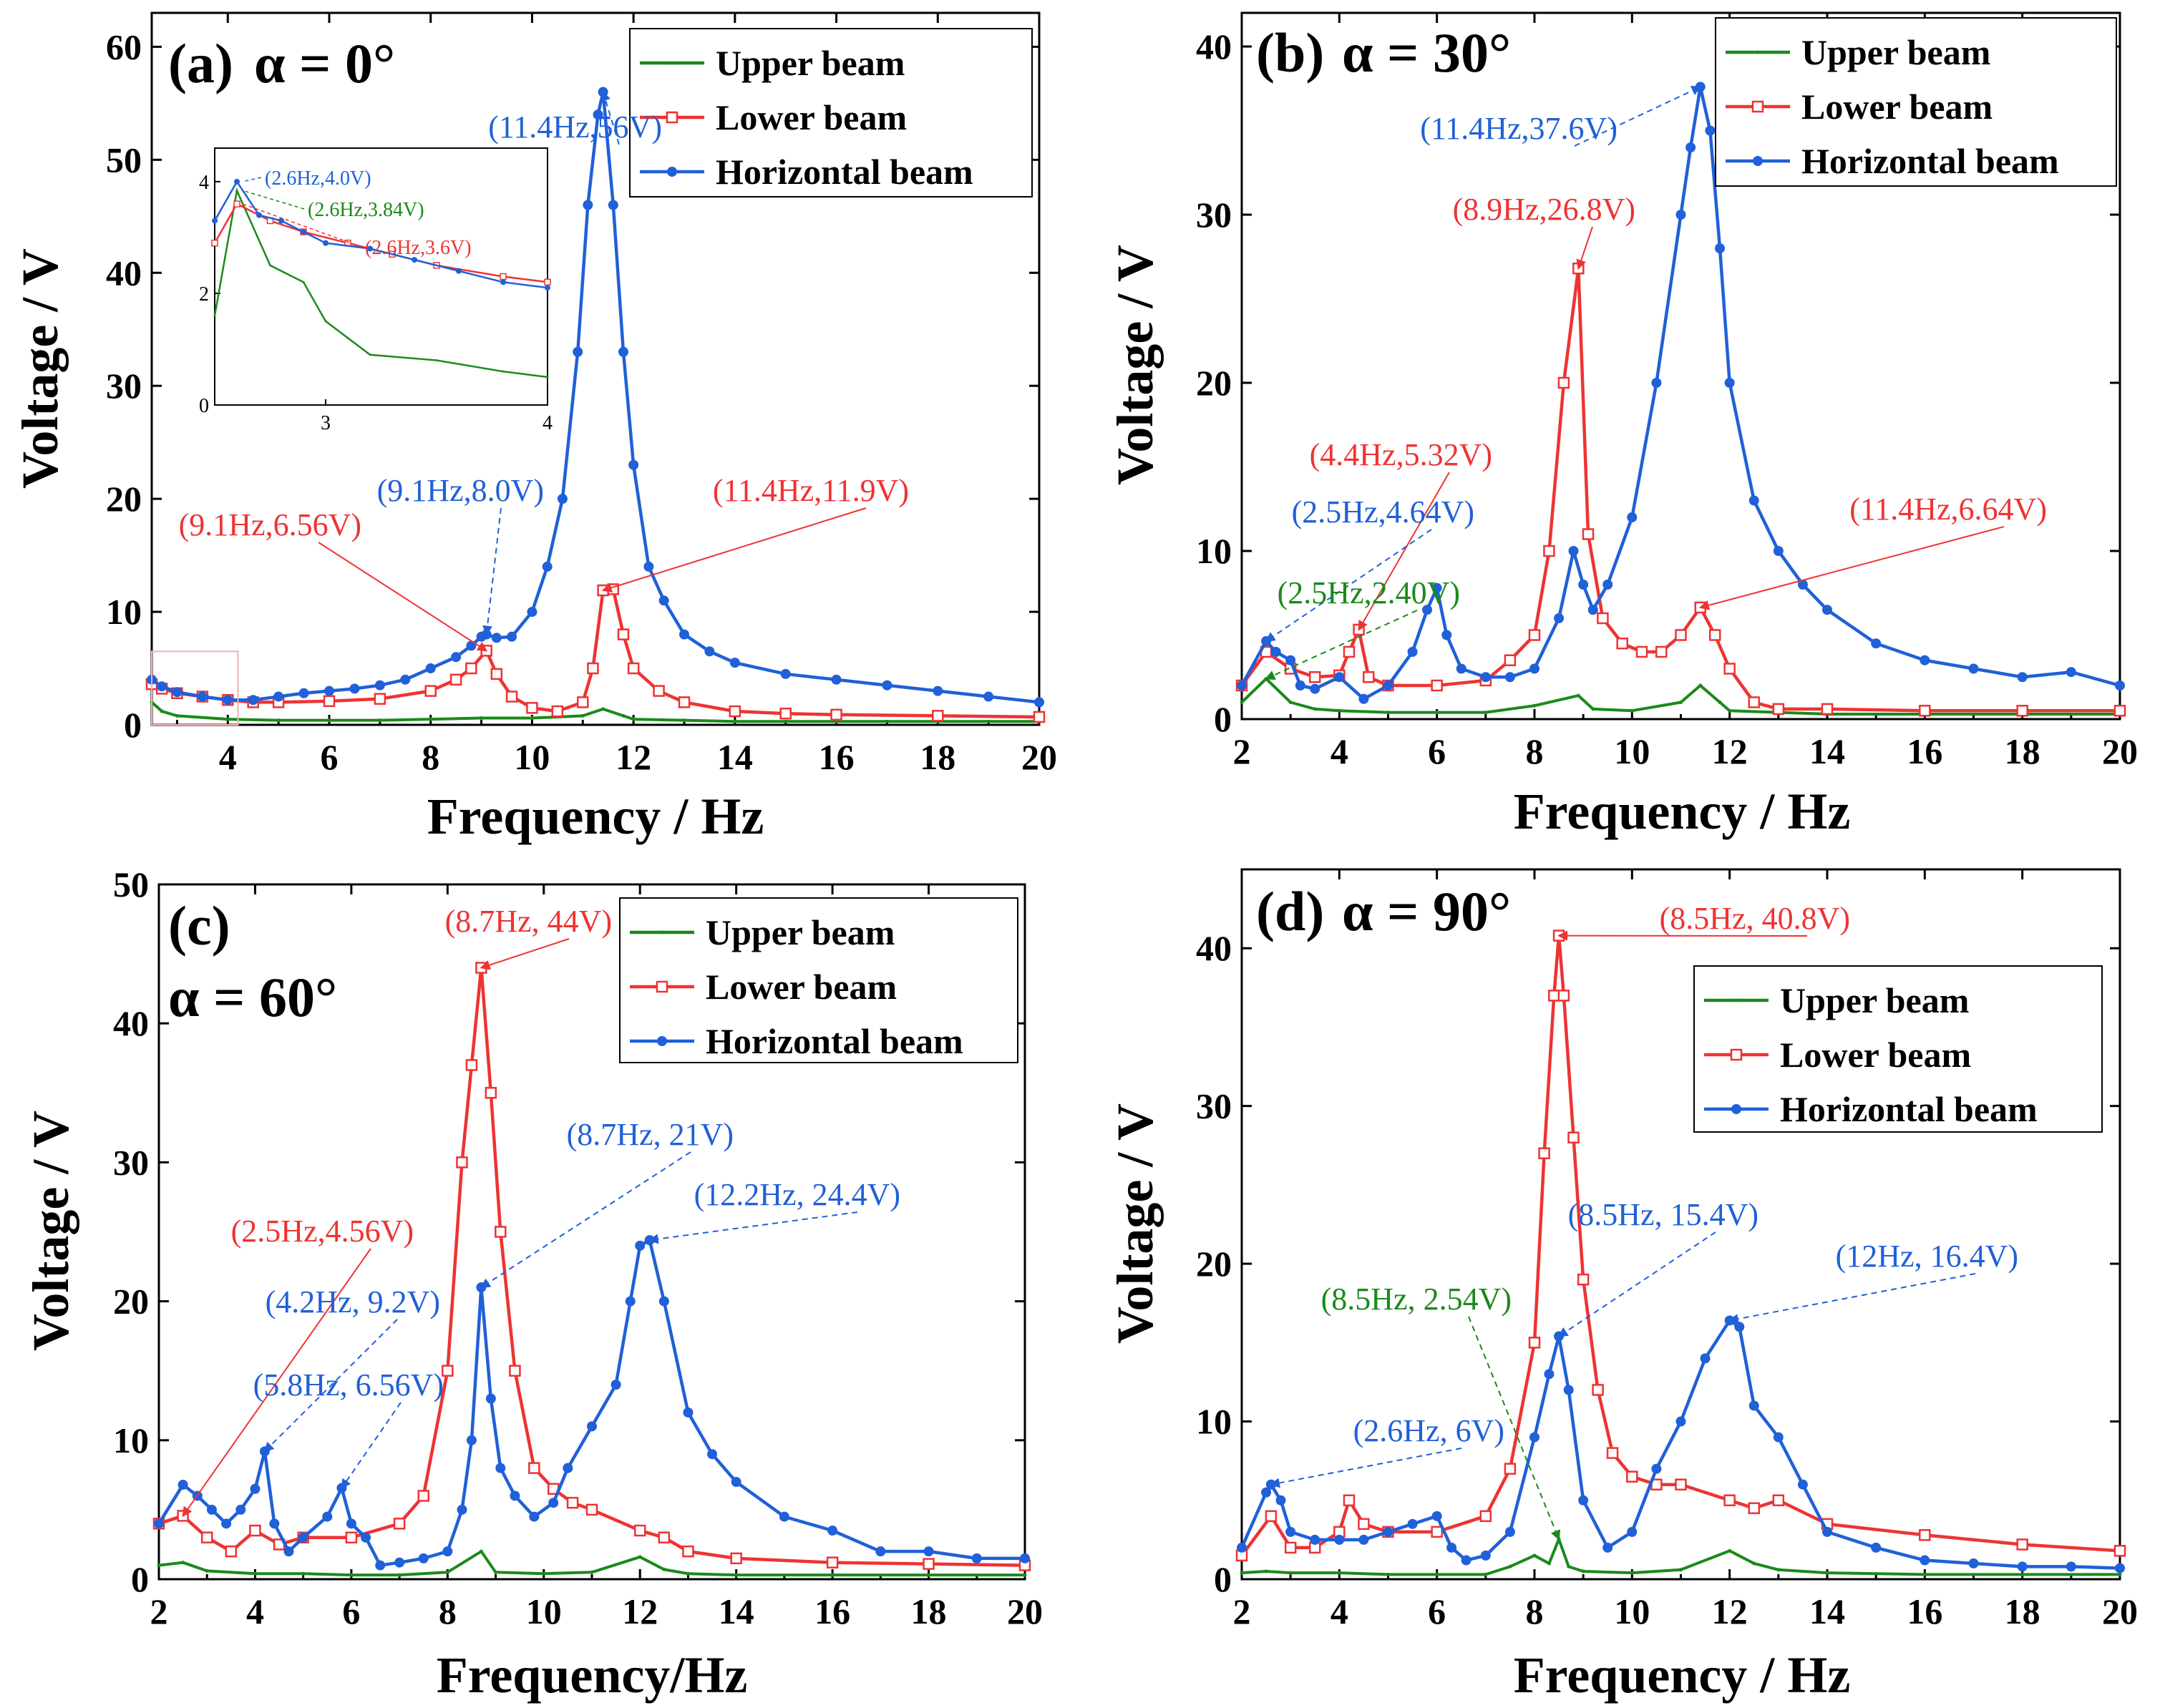 The image size is (2160, 1708). Describe the element at coordinates (2022, 1611) in the screenshot. I see `x-tick-label: 18` at that location.